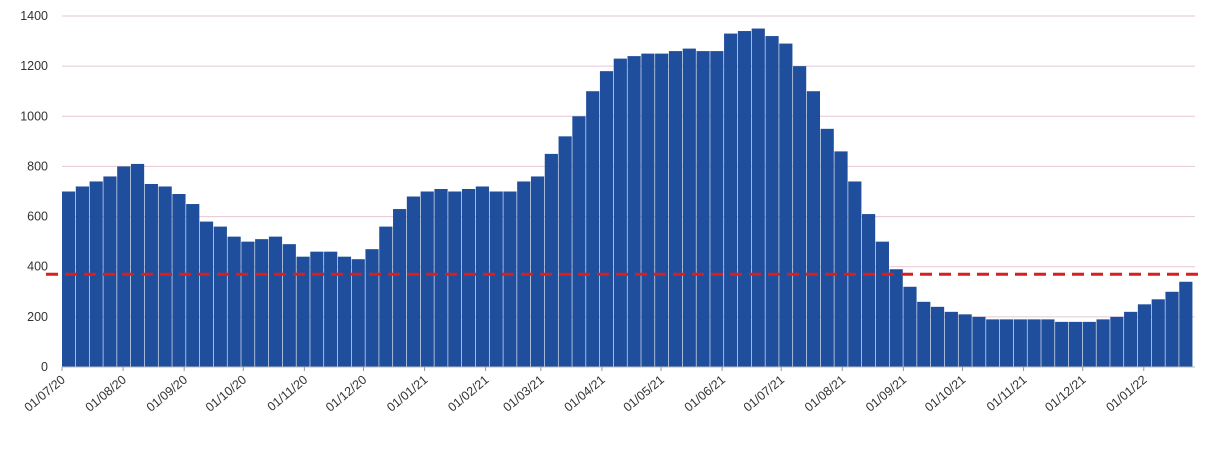  I want to click on x-tick-label: 01/08/21, so click(825, 394).